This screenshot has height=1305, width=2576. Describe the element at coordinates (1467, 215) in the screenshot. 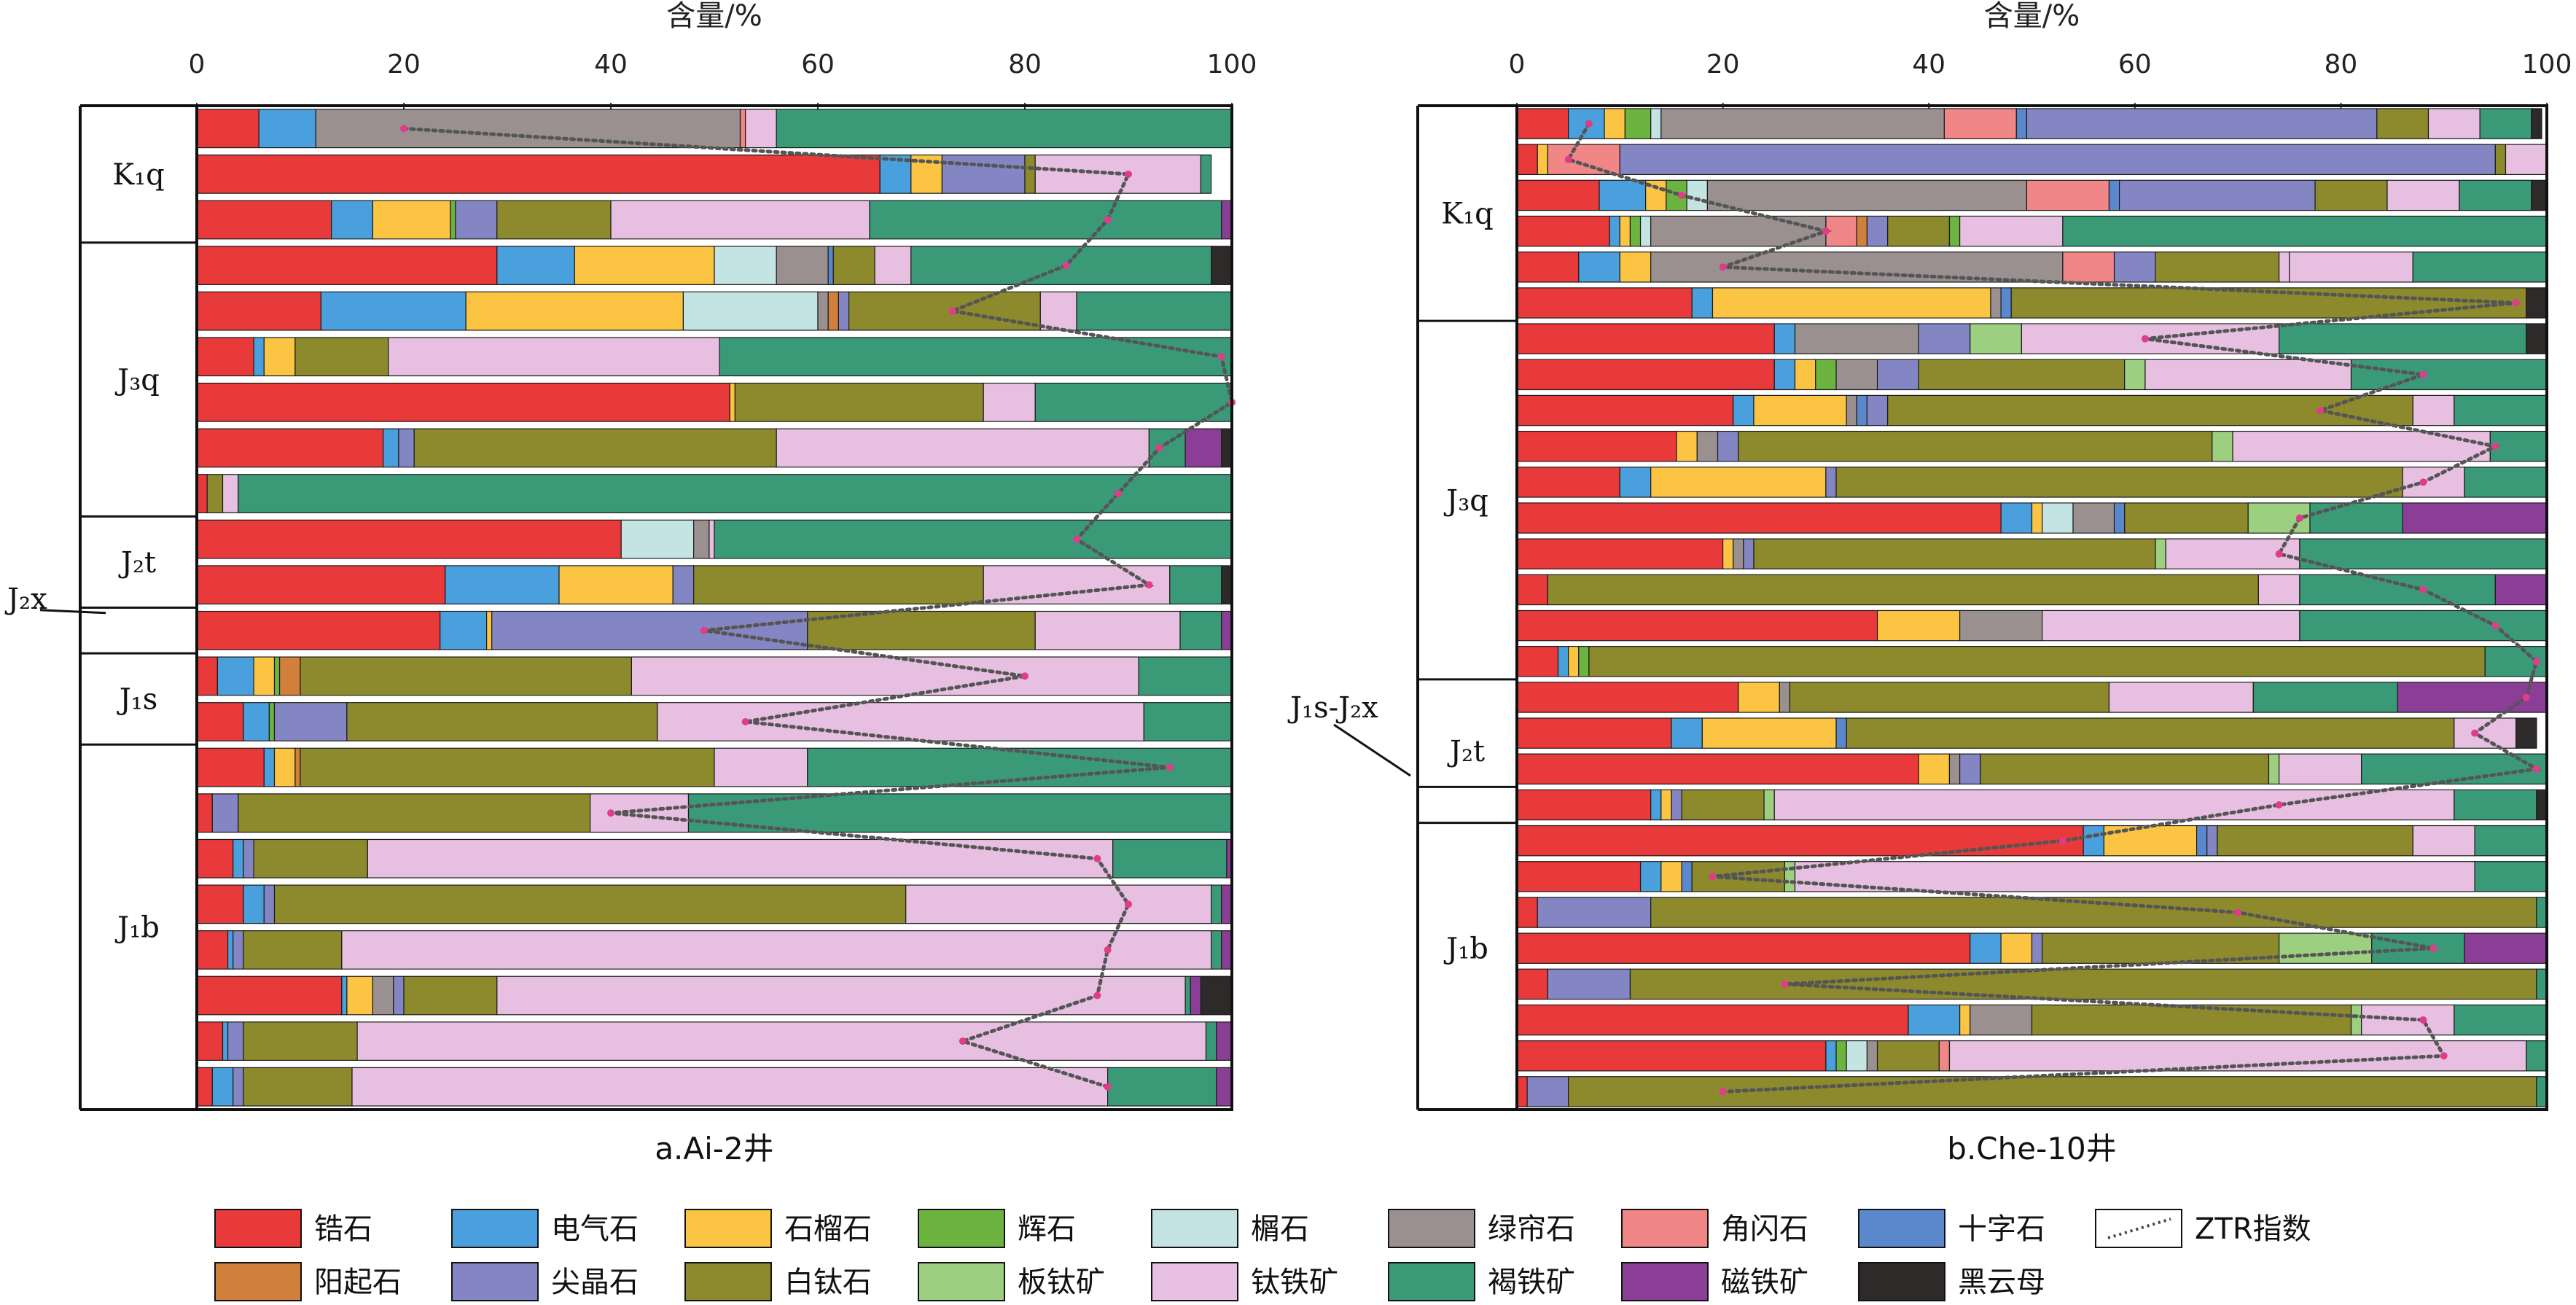

I see `unit-label: K₁q` at that location.